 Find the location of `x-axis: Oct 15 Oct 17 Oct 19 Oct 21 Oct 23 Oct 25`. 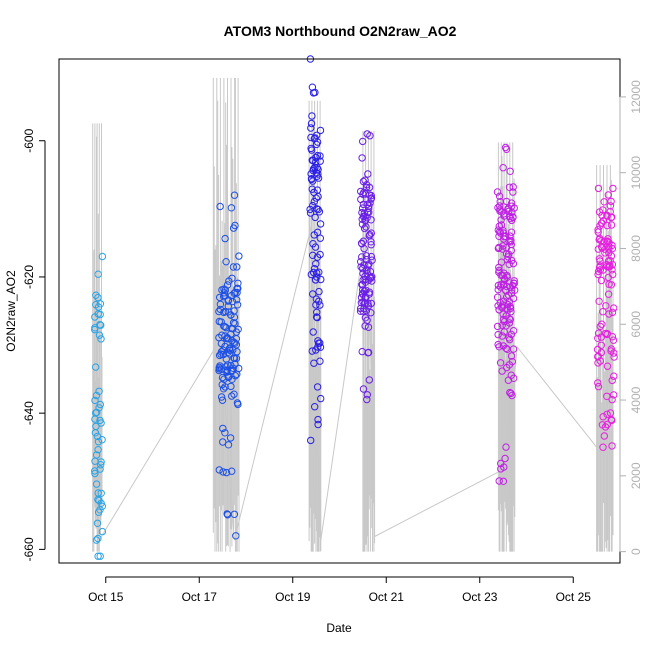

x-axis: Oct 15 Oct 17 Oct 19 Oct 21 Oct 23 Oct 25 is located at coordinates (339, 590).